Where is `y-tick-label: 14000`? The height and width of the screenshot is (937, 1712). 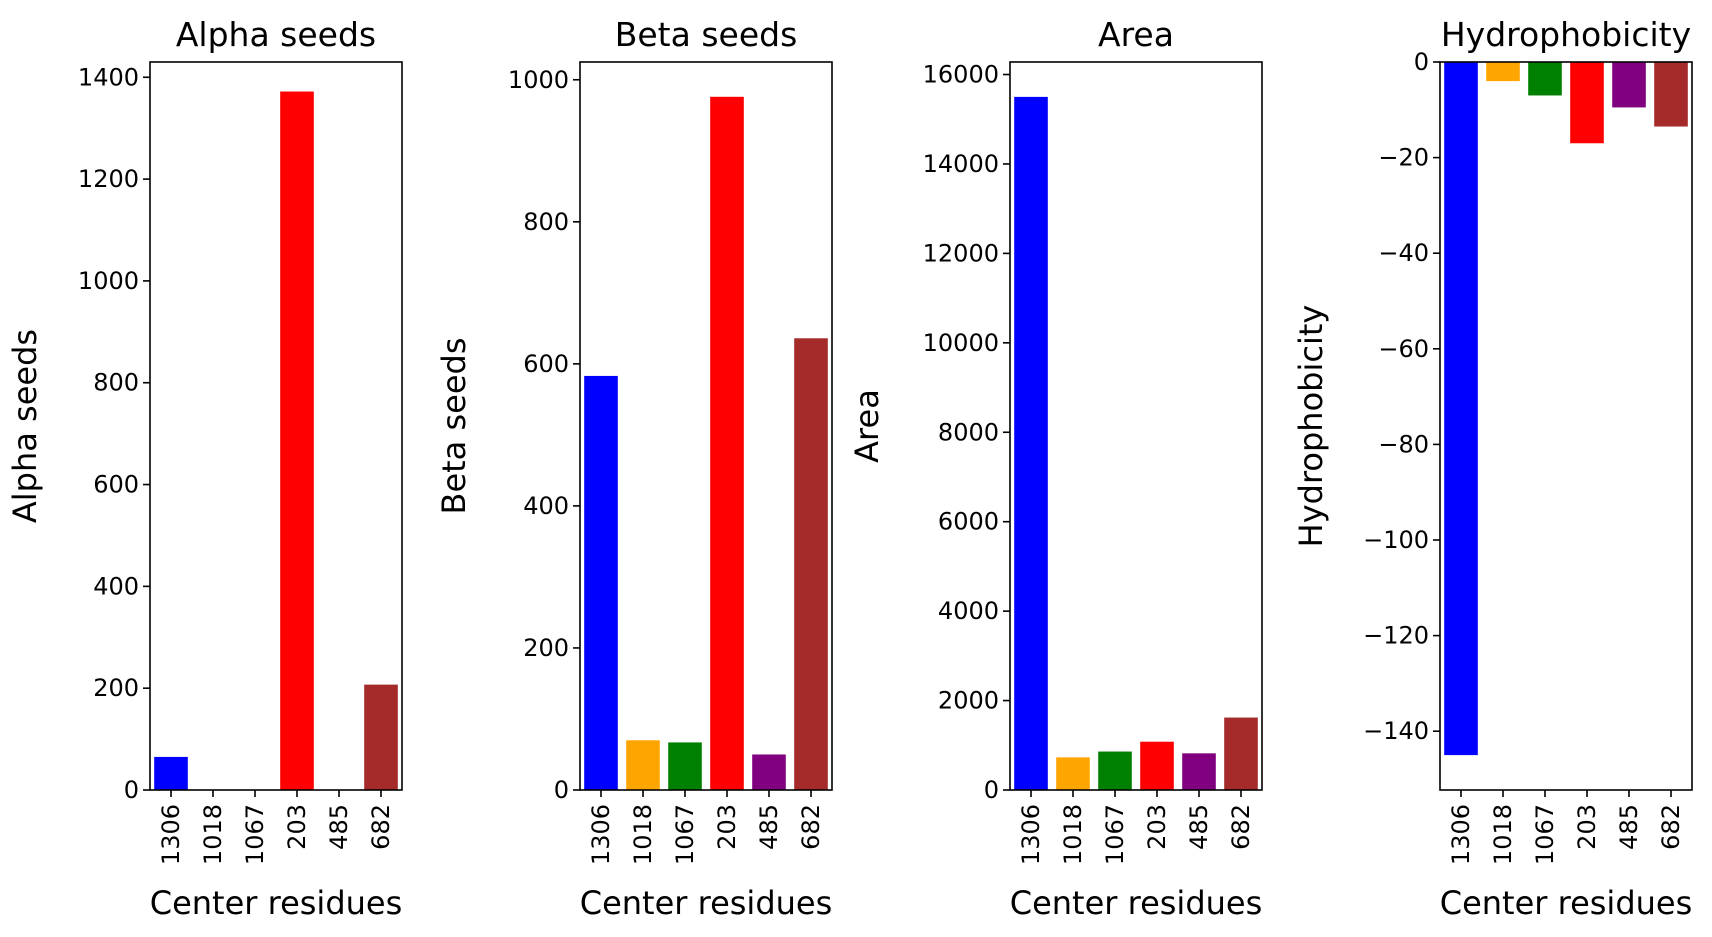
y-tick-label: 14000 is located at coordinates (961, 164).